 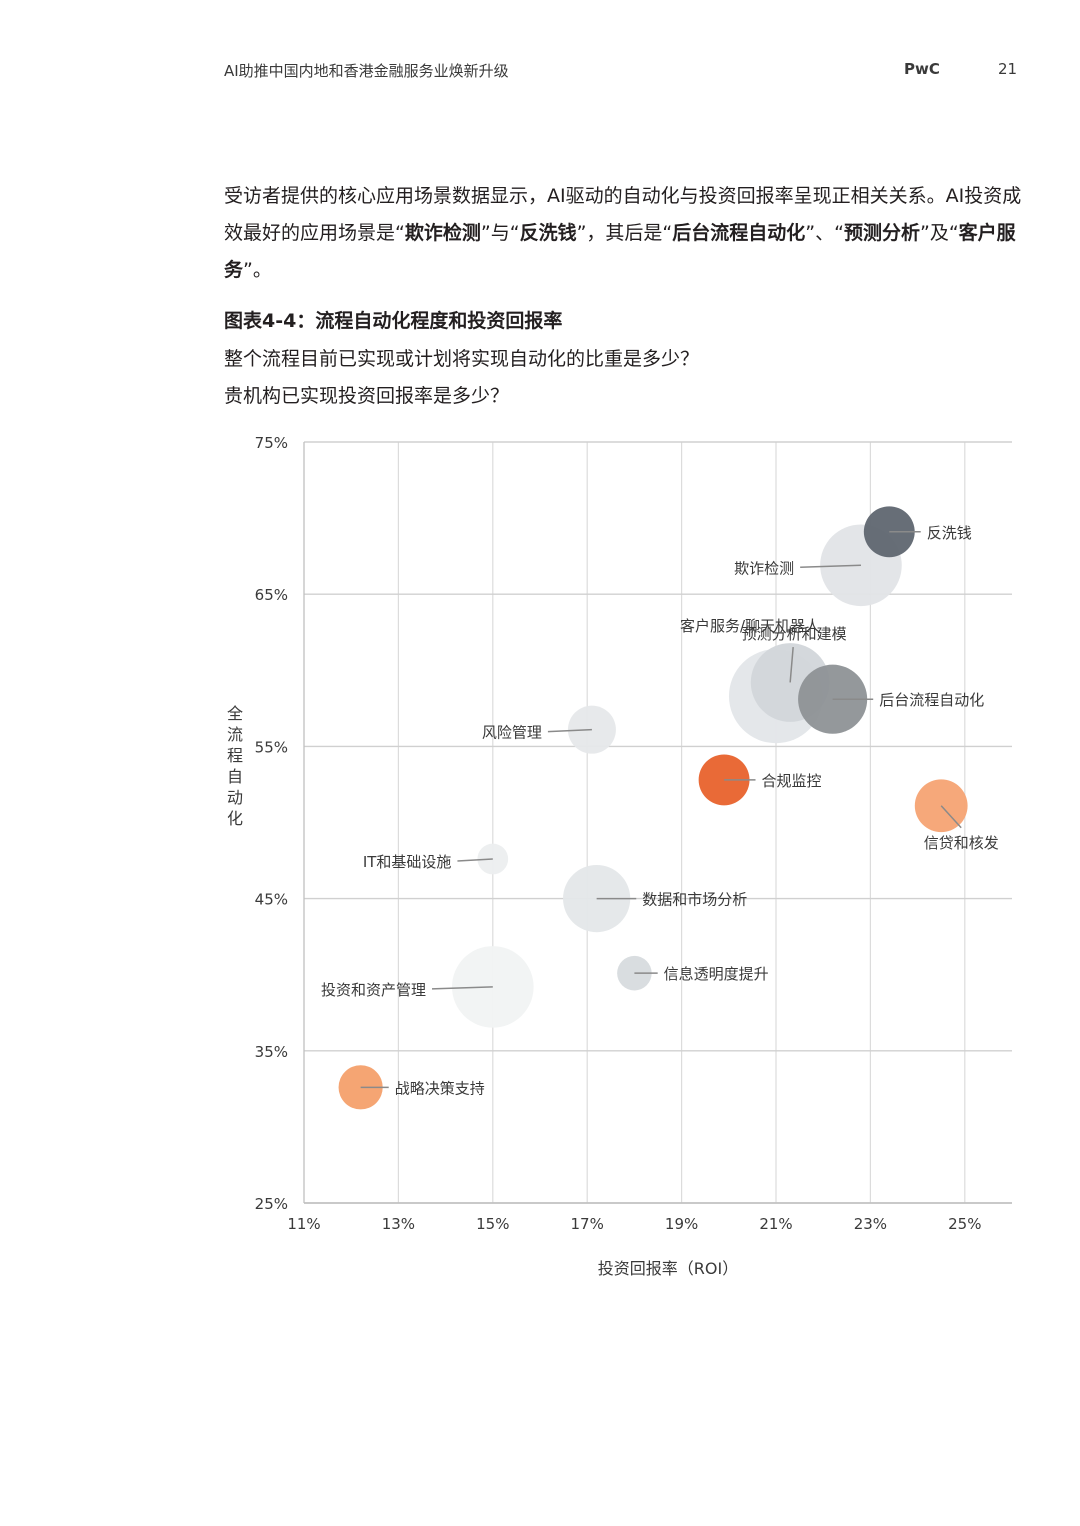 I want to click on intro-bold-text: 反洗钱, so click(x=548, y=233).